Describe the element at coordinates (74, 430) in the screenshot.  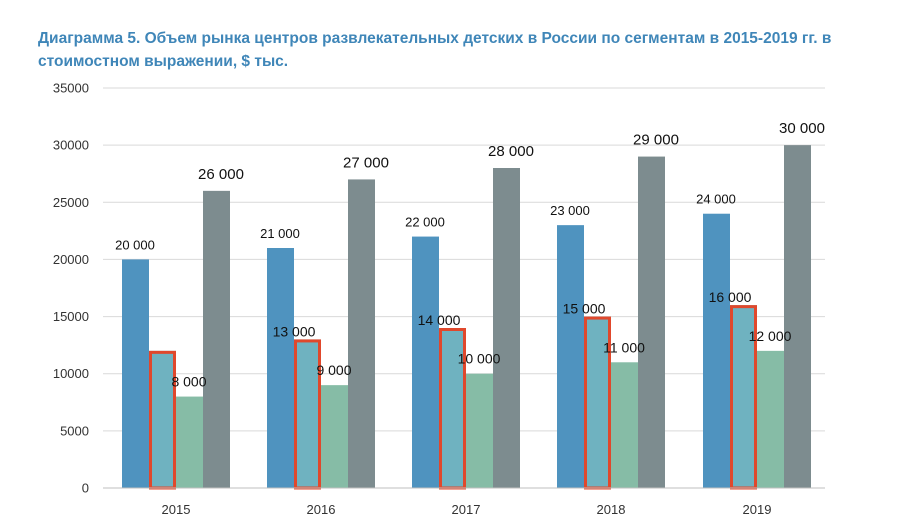
I see `y-tick-label: 5000` at that location.